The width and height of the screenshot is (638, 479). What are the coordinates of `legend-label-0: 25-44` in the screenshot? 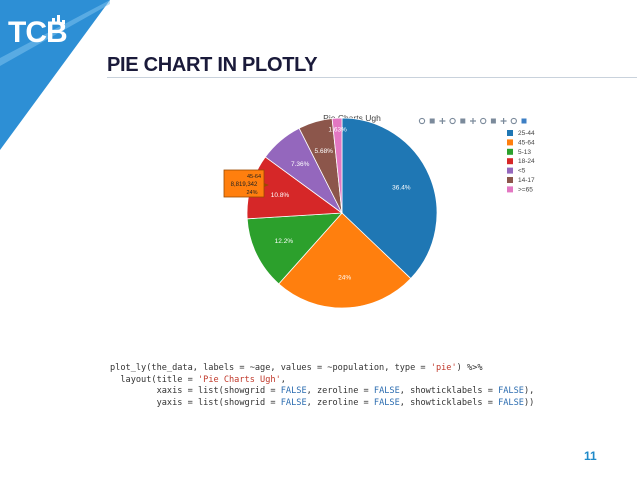 It's located at (526, 133).